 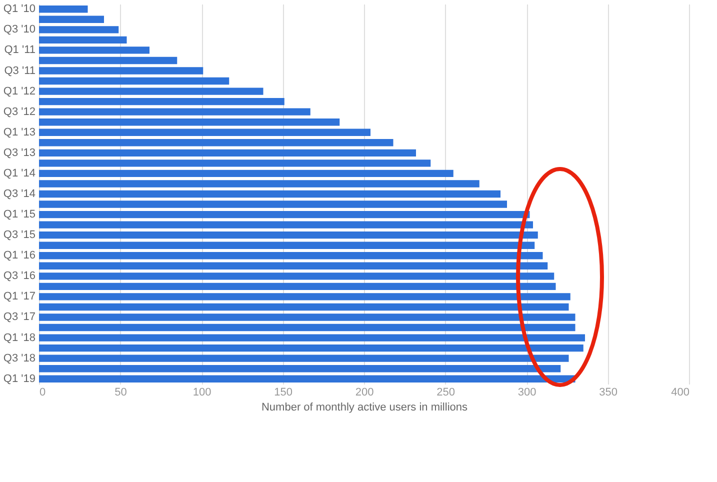 I want to click on y-tick-label: Q1 '13, so click(x=19, y=132).